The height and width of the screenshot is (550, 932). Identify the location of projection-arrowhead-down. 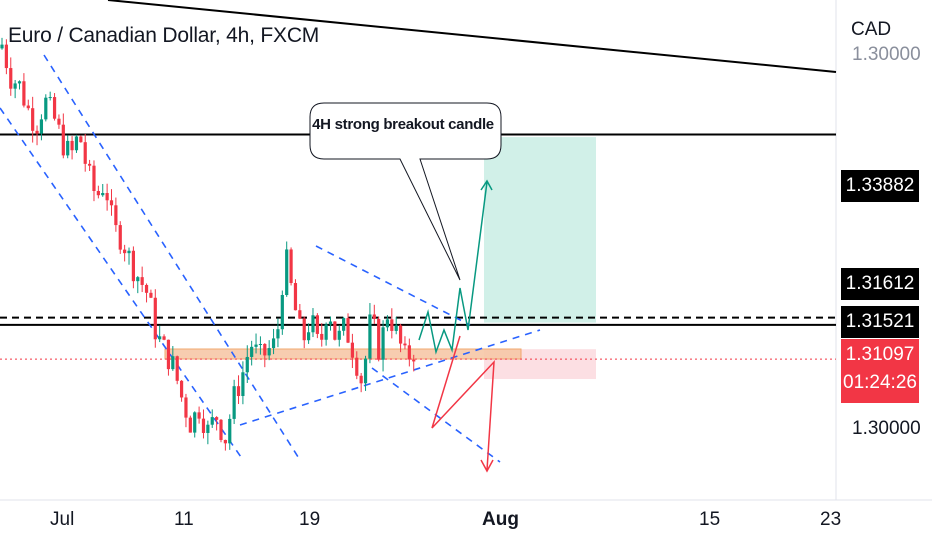
(487, 466).